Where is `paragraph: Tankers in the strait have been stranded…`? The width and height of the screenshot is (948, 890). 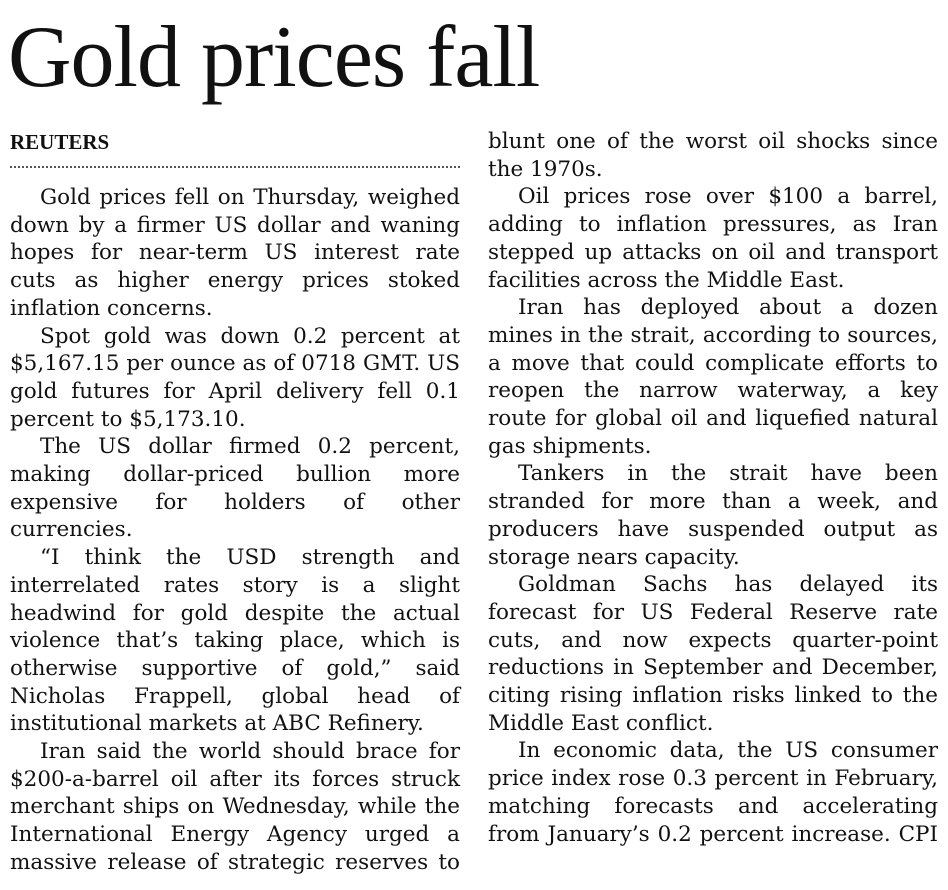
paragraph: Tankers in the strait have been stranded… is located at coordinates (713, 515).